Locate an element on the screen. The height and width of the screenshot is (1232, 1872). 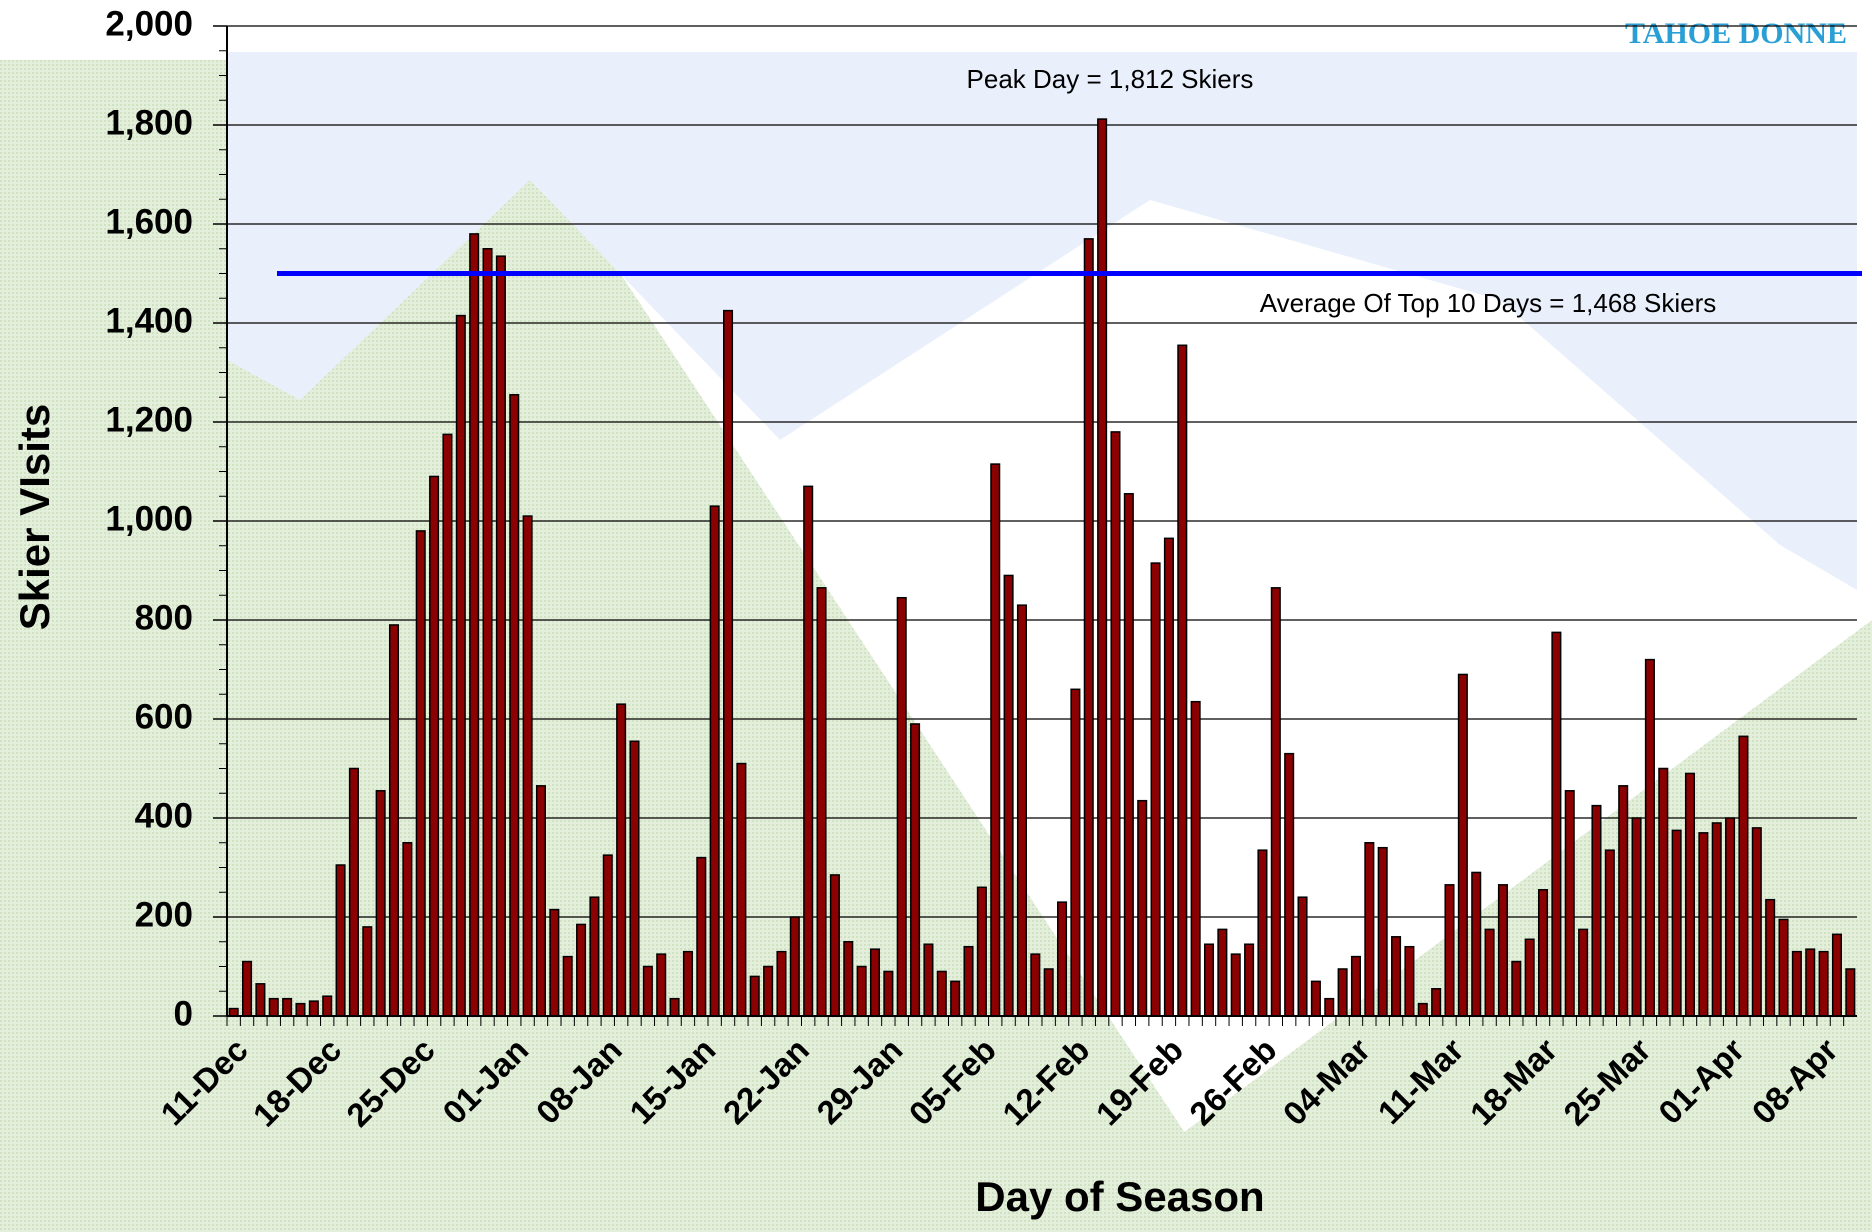
annotation: Average Of Top 10 Days = 1,468 Skiers is located at coordinates (1488, 303).